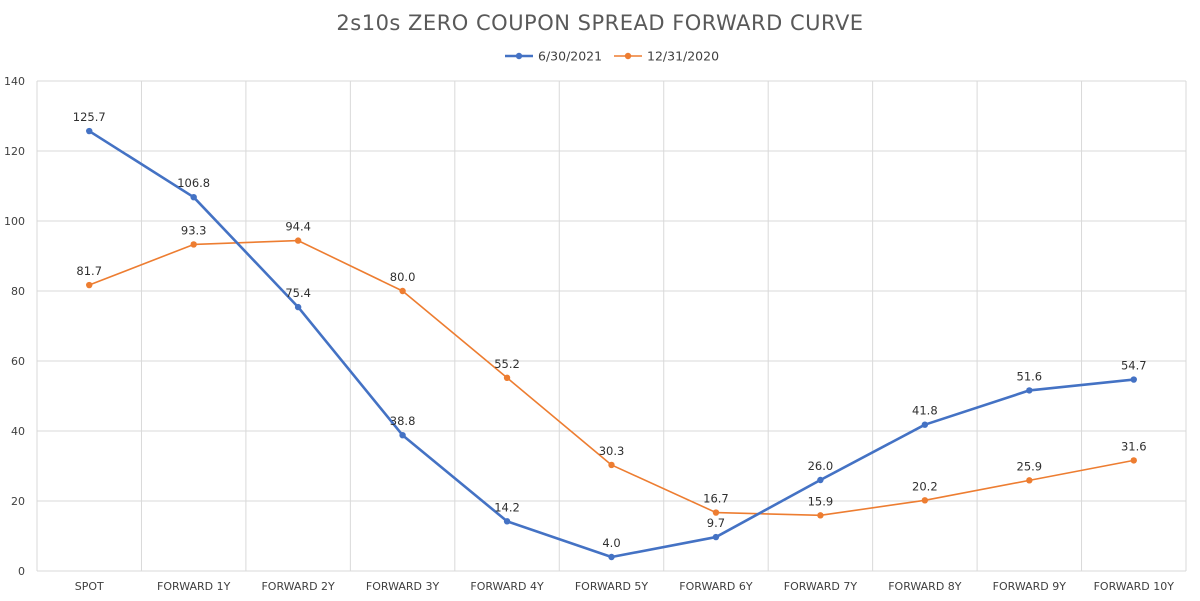 The height and width of the screenshot is (601, 1200). What do you see at coordinates (298, 227) in the screenshot?
I see `data-label: 94.4` at bounding box center [298, 227].